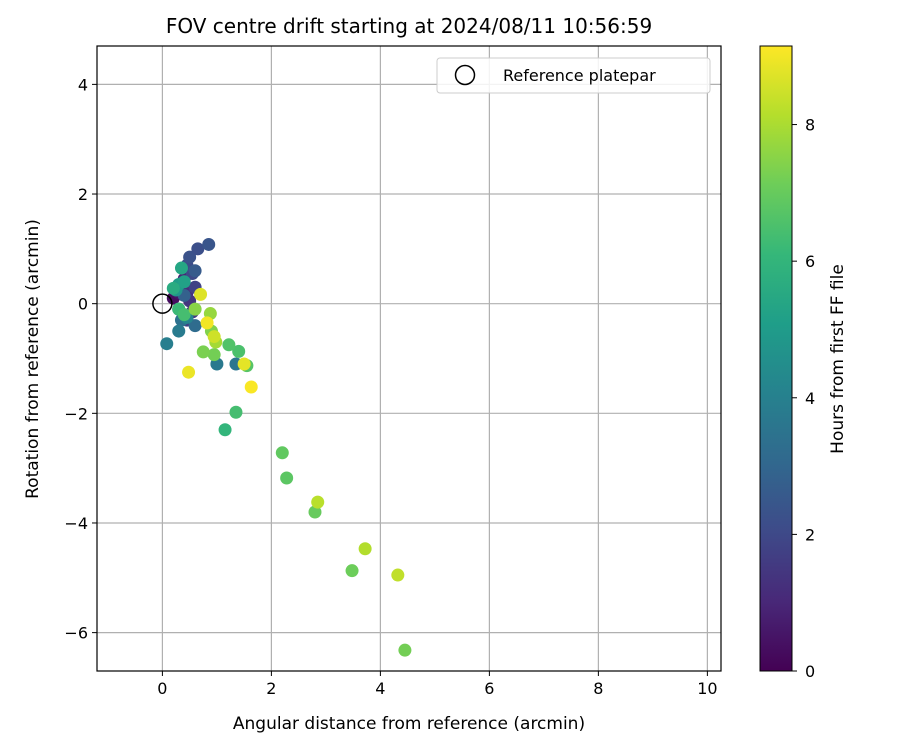  What do you see at coordinates (838, 359) in the screenshot?
I see `colorbar-label: Hours from first FF file` at bounding box center [838, 359].